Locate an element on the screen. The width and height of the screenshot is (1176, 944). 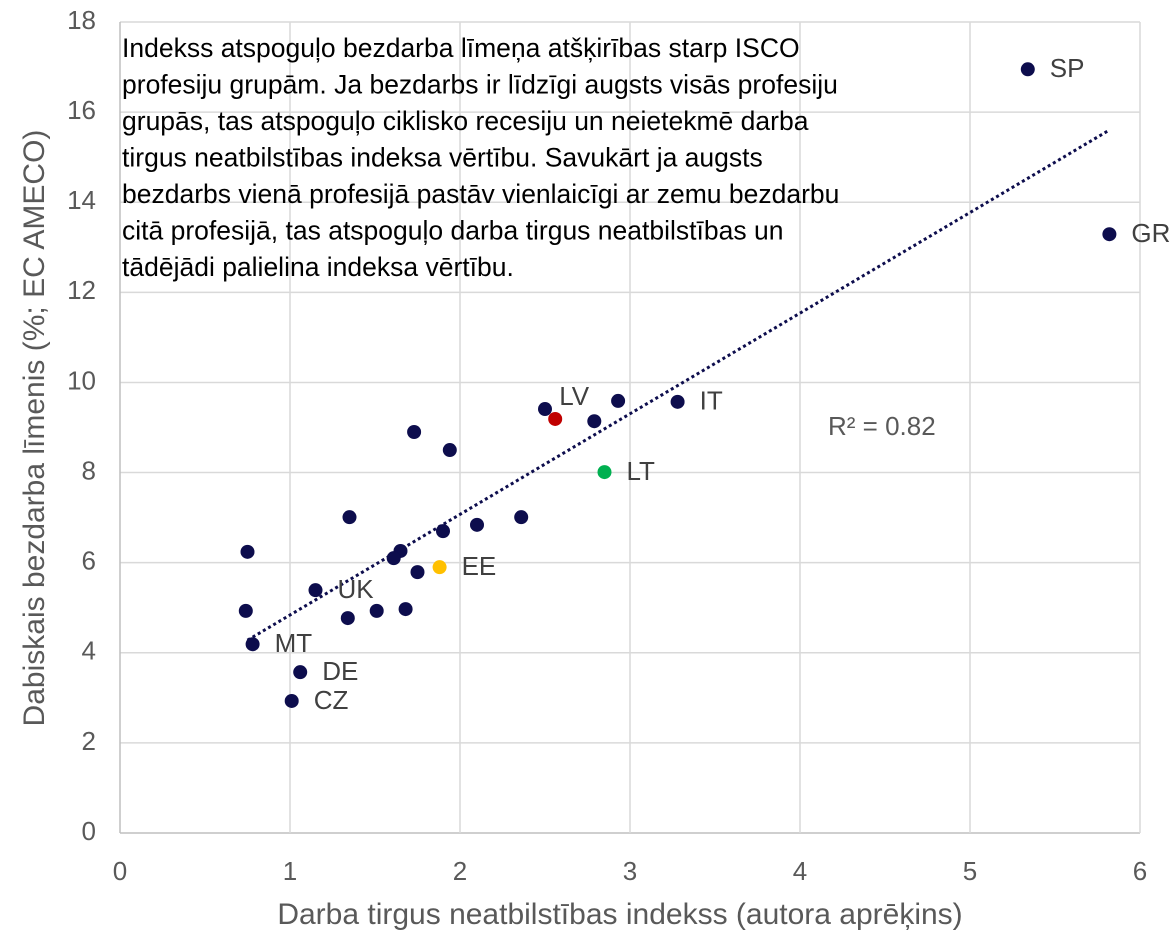
point-label: LV is located at coordinates (574, 396).